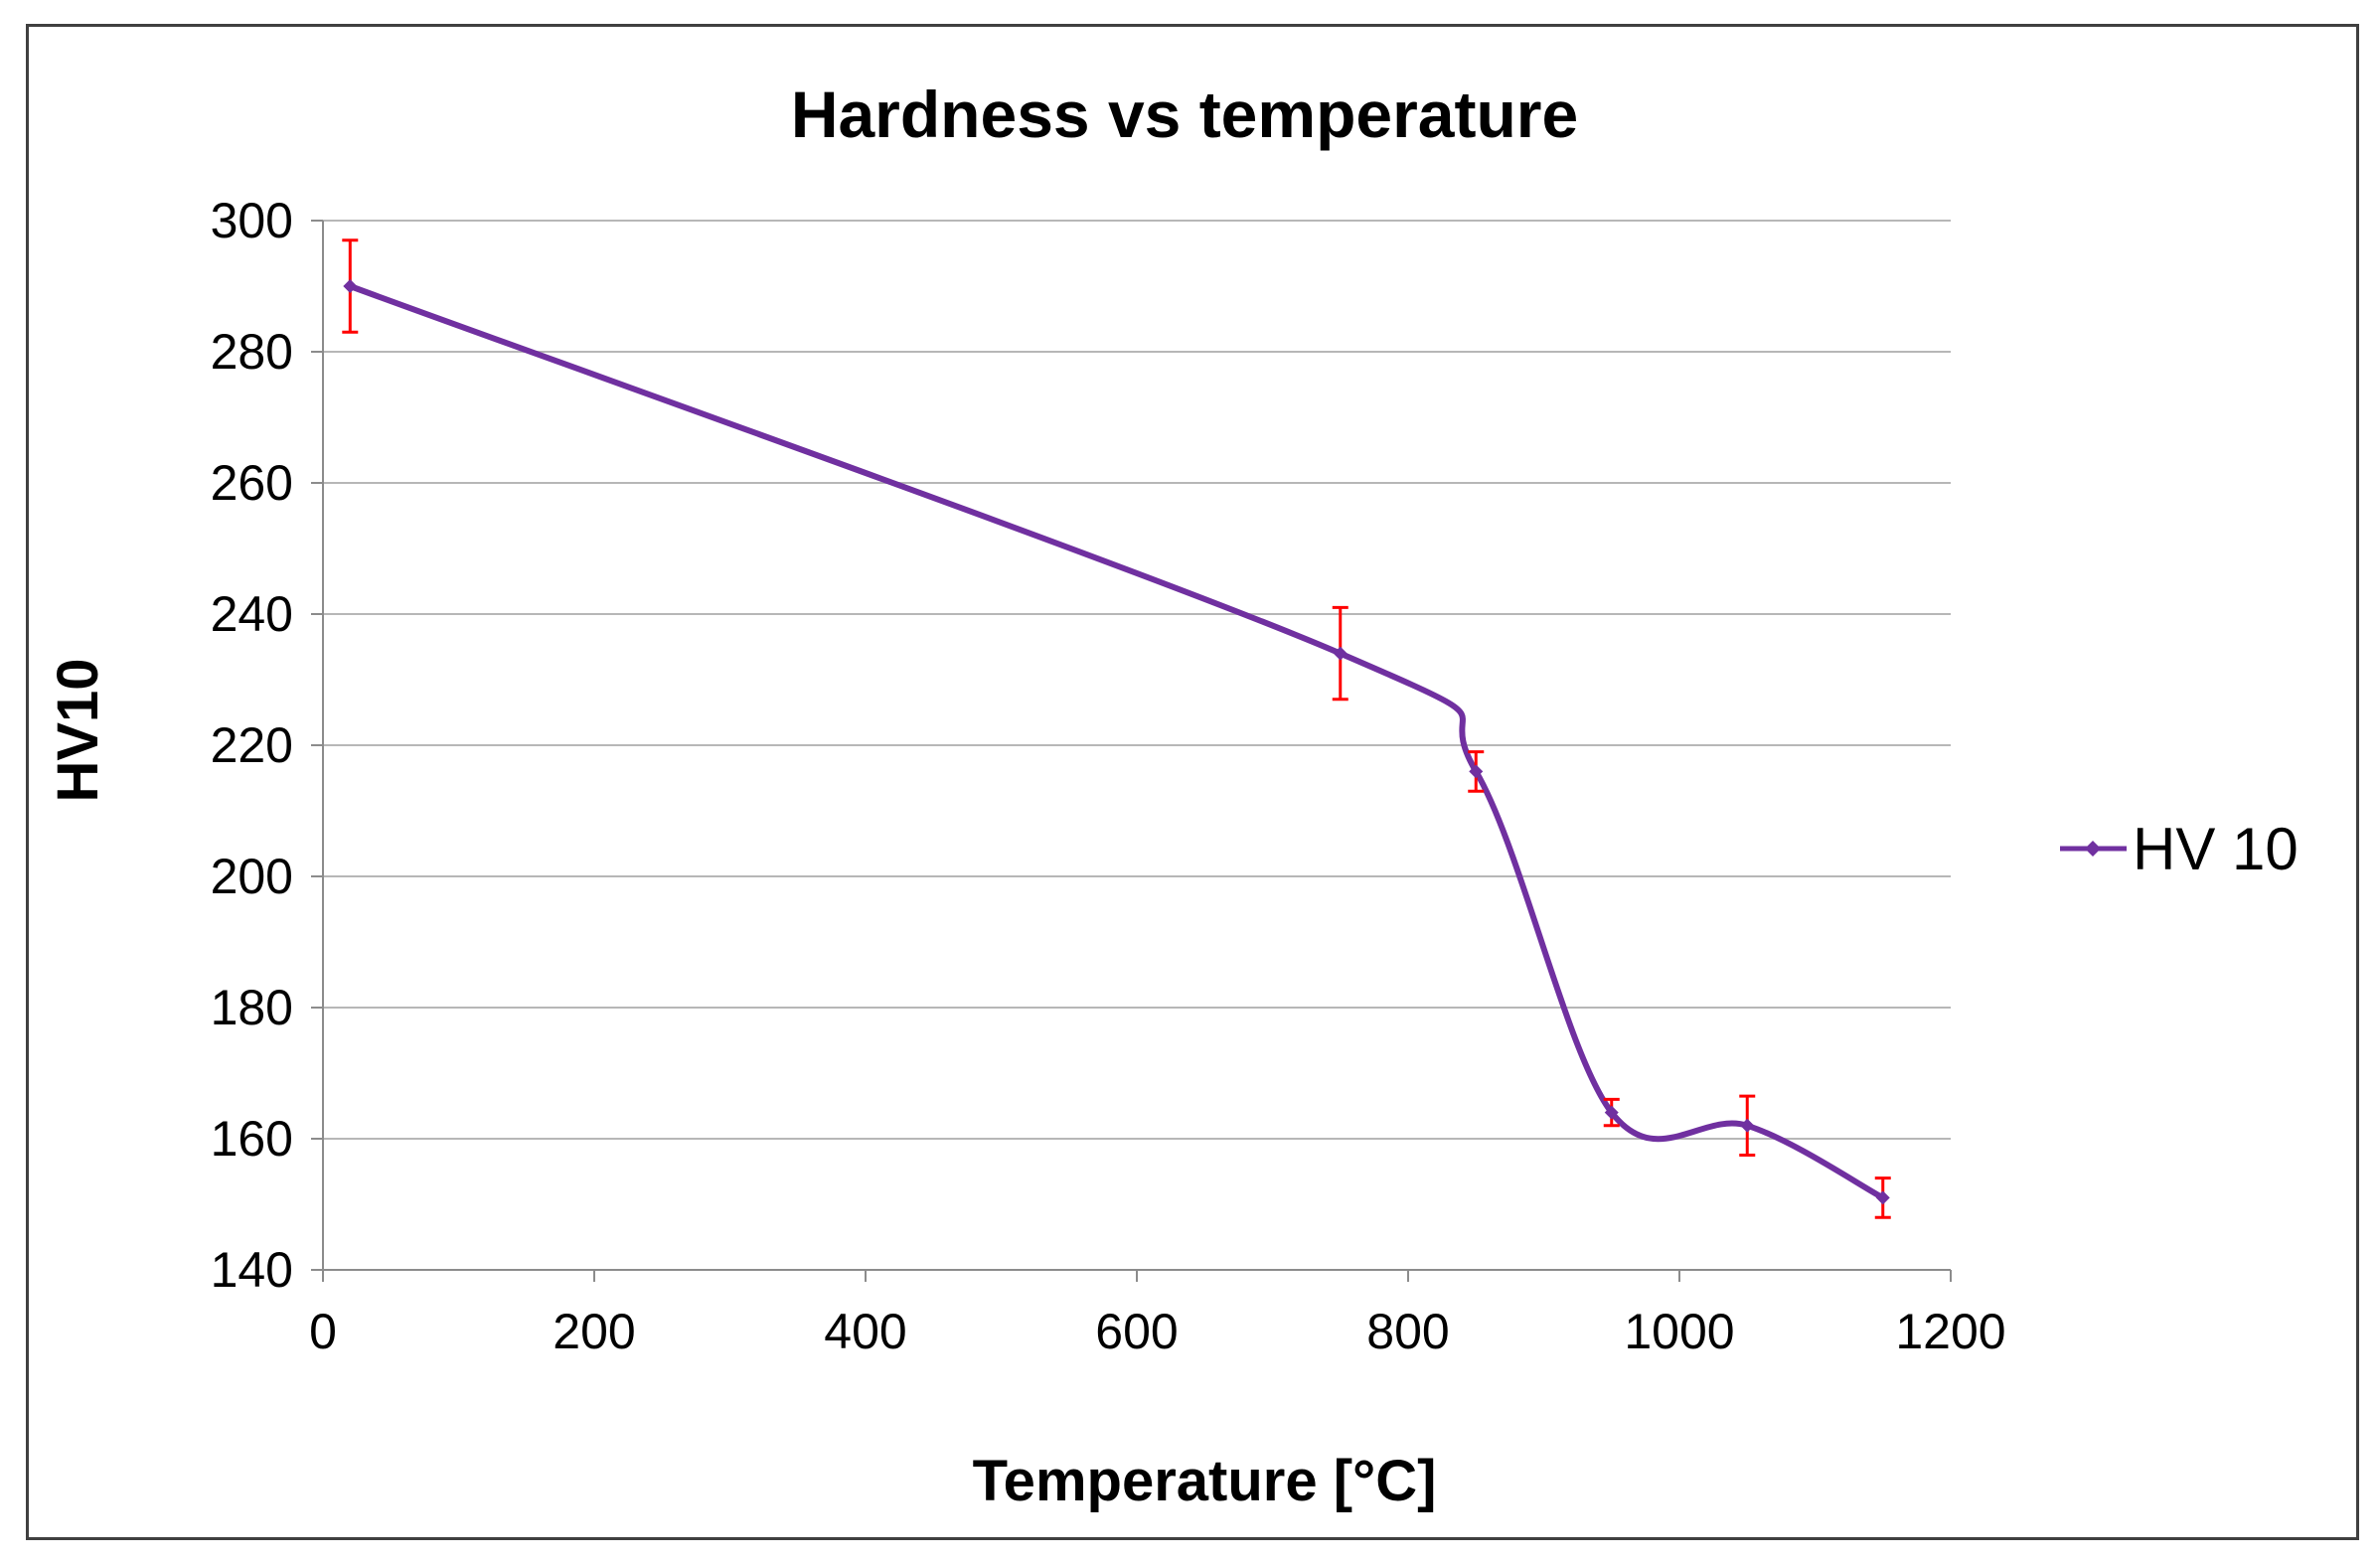 This screenshot has width=2380, height=1564. What do you see at coordinates (252, 614) in the screenshot?
I see `y-tick-label-240: 240` at bounding box center [252, 614].